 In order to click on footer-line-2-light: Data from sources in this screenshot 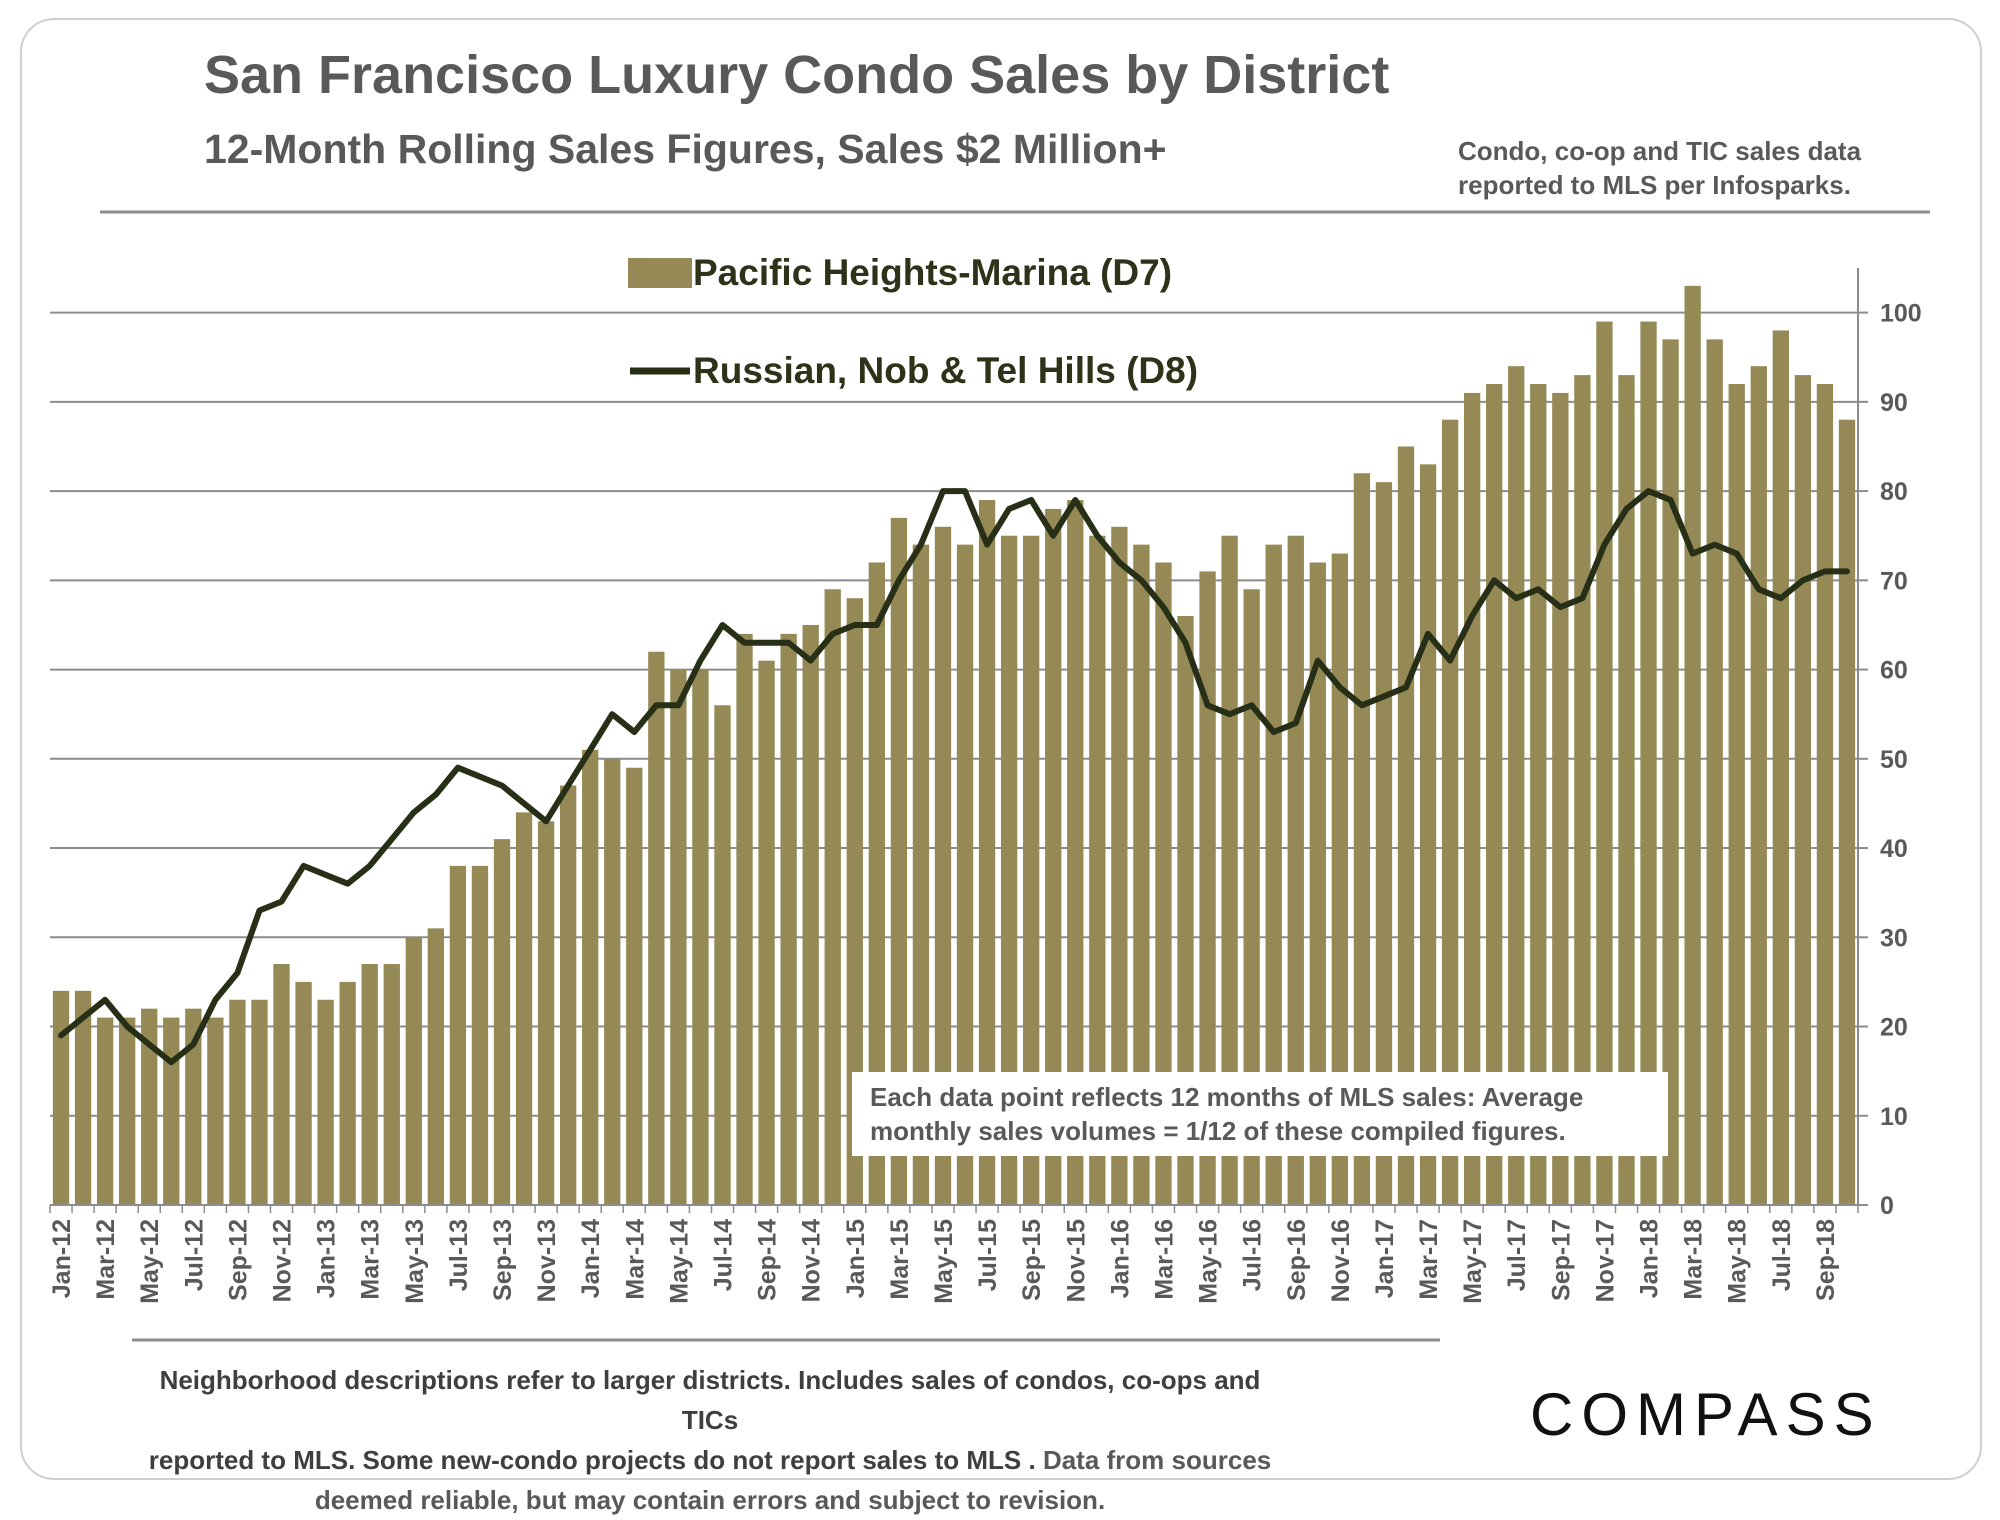, I will do `click(1157, 1460)`.